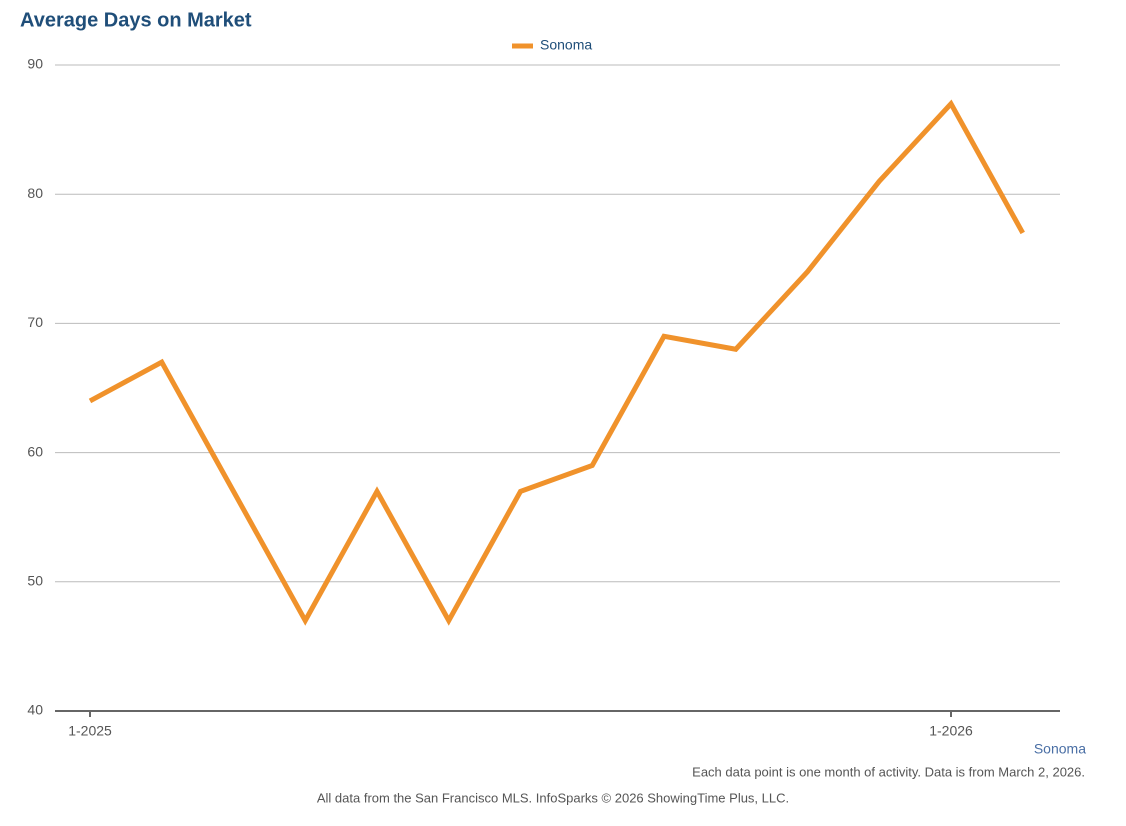 The width and height of the screenshot is (1126, 826). What do you see at coordinates (90, 731) in the screenshot?
I see `x-tick-label: 1-2025` at bounding box center [90, 731].